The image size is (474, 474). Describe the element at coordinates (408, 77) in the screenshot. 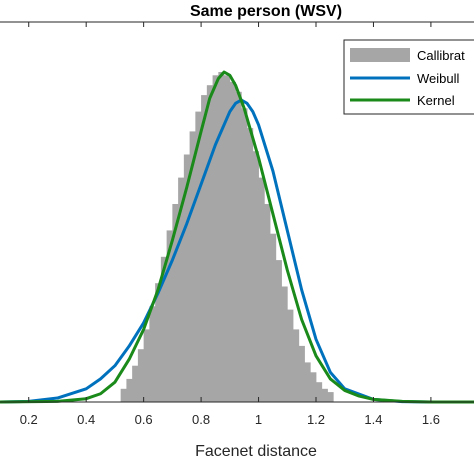

I see `legend: Callibrat Weibull Kernel` at that location.